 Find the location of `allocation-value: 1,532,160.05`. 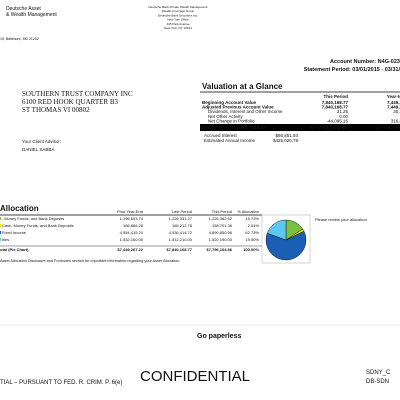

allocation-value: 1,532,160.05 is located at coordinates (132, 239).